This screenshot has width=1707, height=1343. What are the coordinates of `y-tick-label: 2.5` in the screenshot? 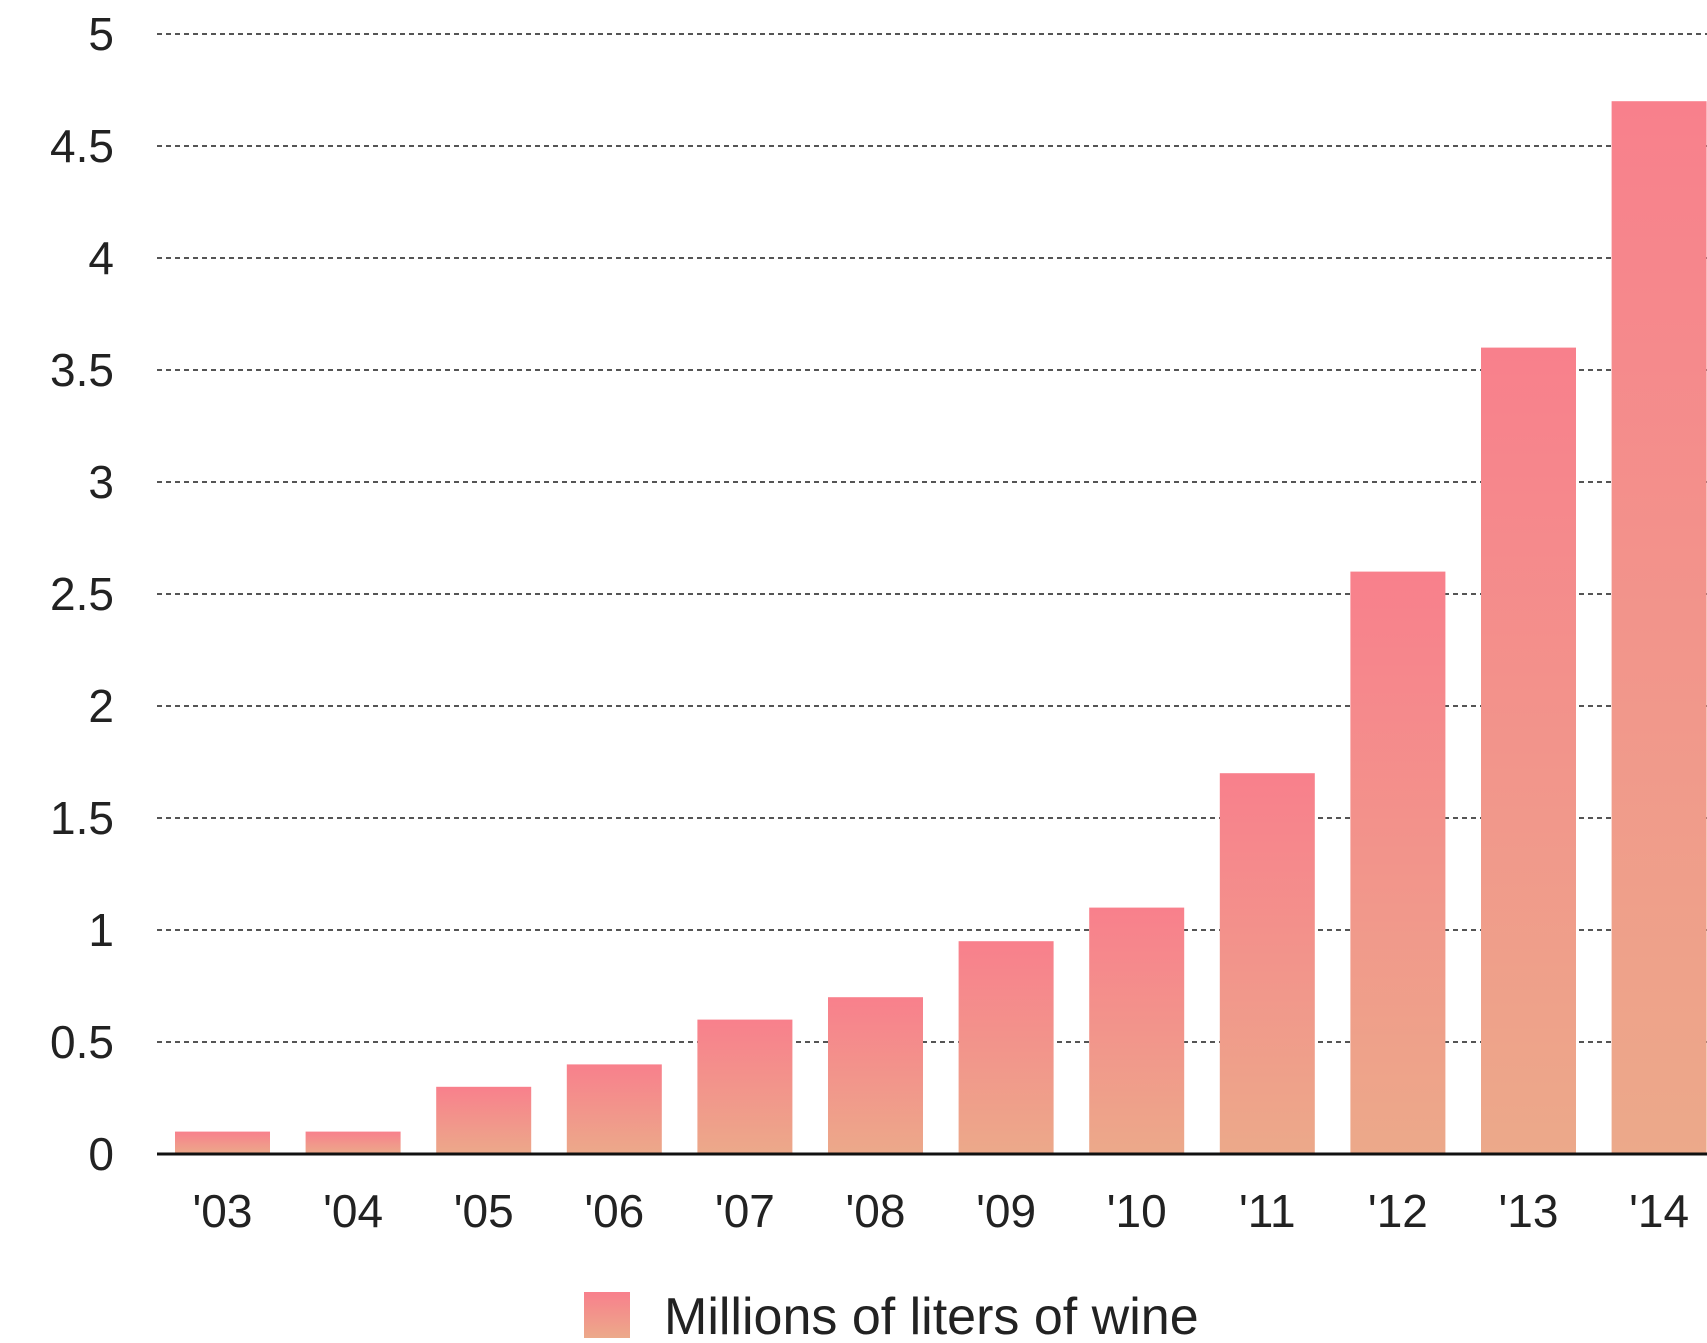 It's located at (82, 594).